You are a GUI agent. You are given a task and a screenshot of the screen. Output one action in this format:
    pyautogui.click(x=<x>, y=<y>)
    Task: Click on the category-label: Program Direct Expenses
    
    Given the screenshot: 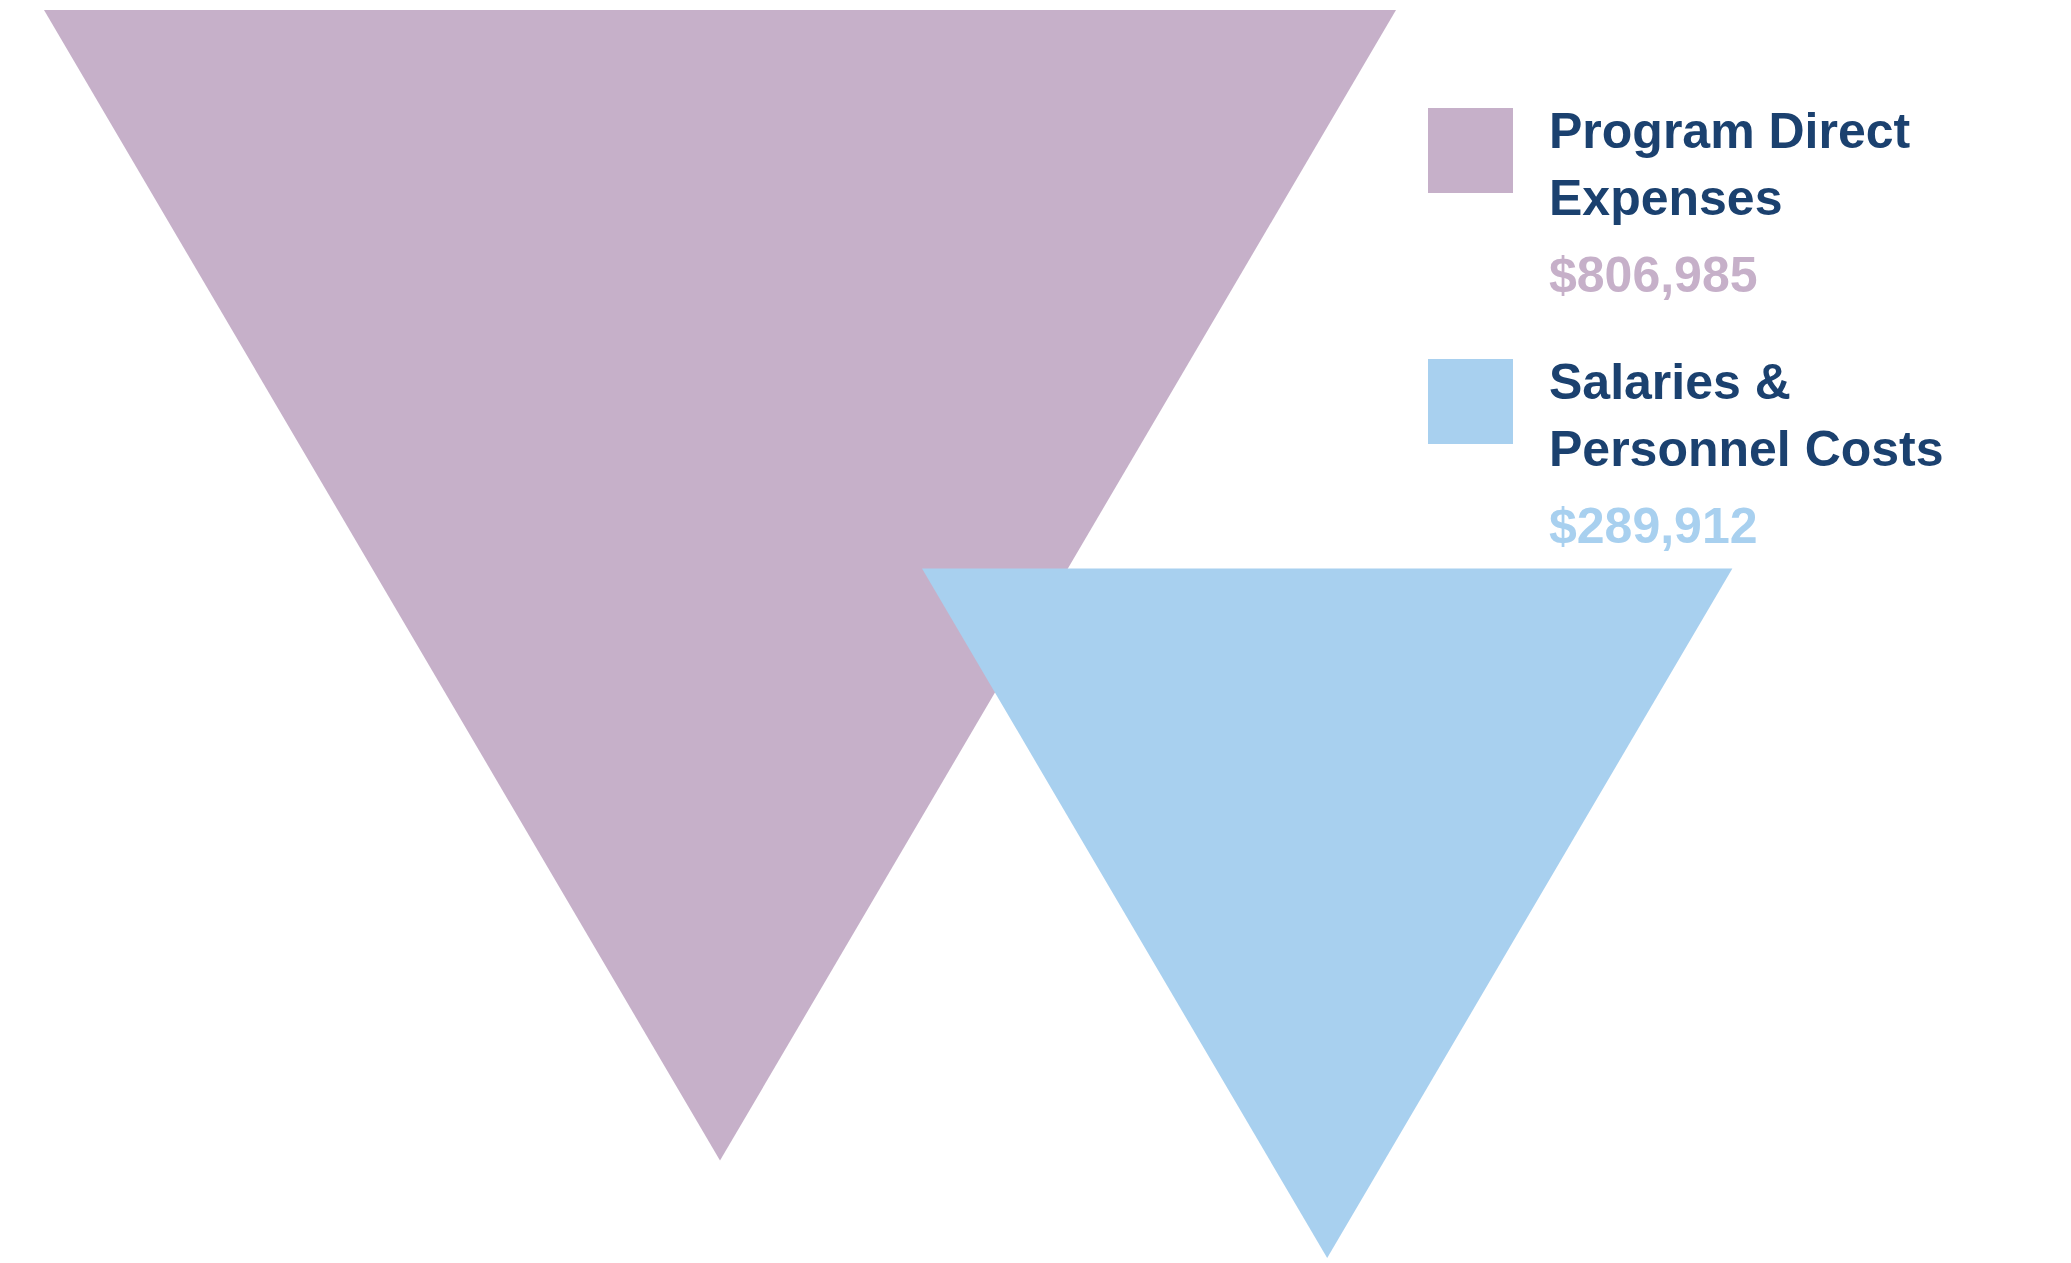 What is the action you would take?
    pyautogui.click(x=1730, y=164)
    